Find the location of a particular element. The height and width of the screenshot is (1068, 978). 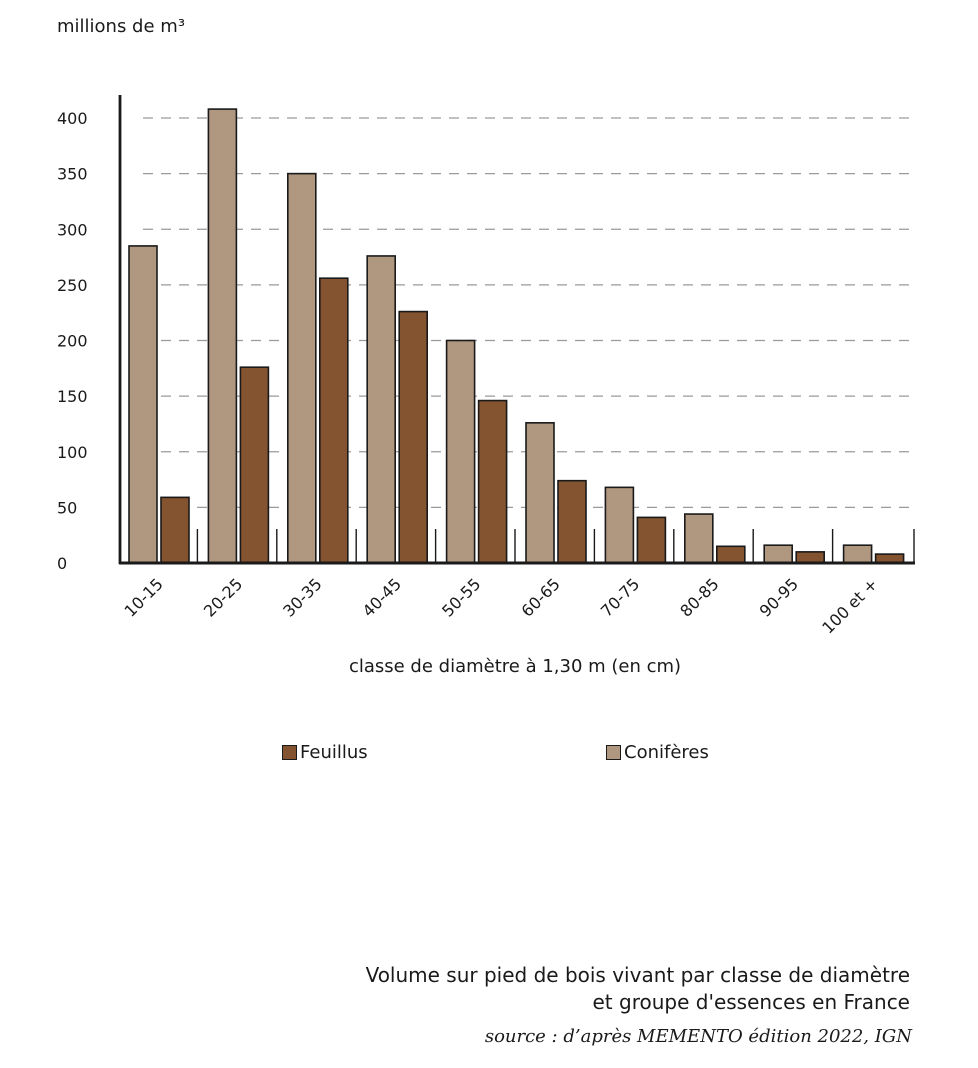

x-tick-label-90-95: 90-95 is located at coordinates (779, 597).